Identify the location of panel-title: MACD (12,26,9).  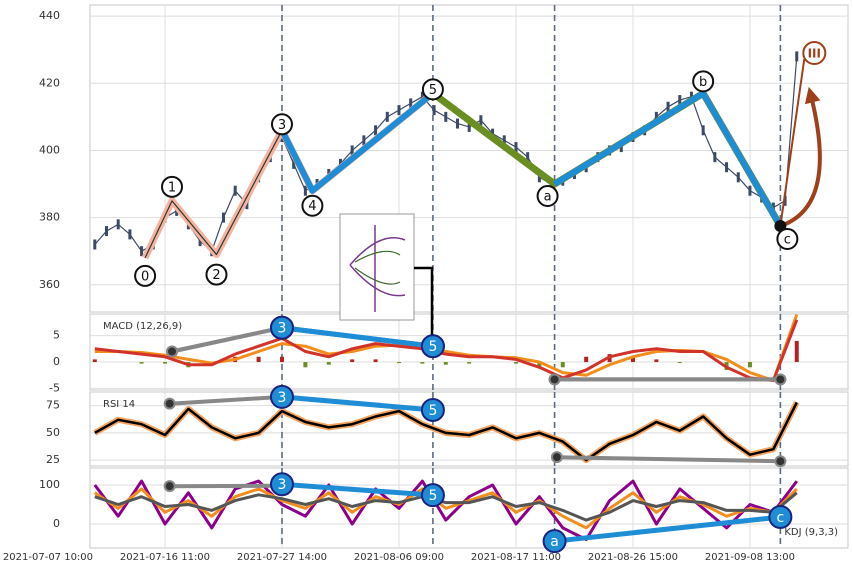
(142, 326).